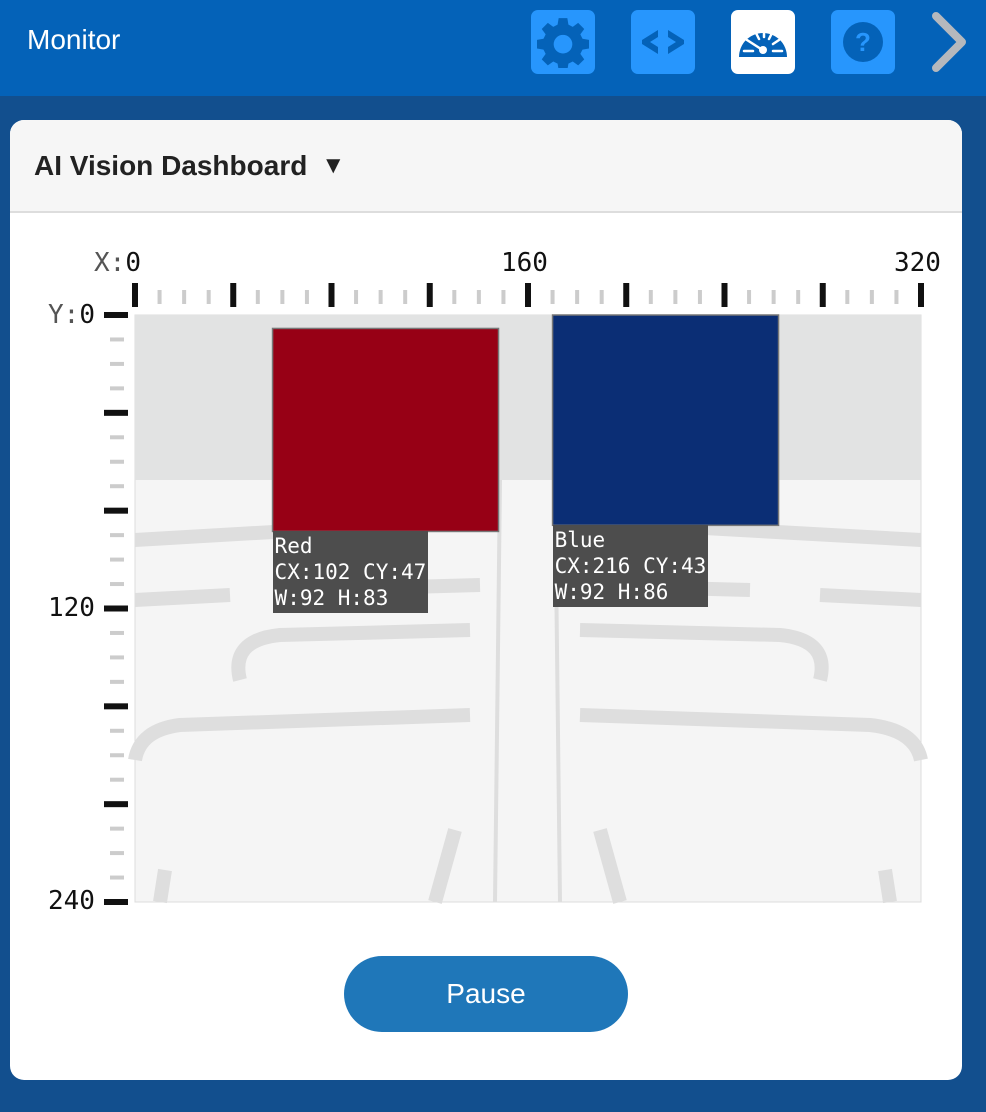 The height and width of the screenshot is (1112, 986). I want to click on code-icon, so click(663, 42).